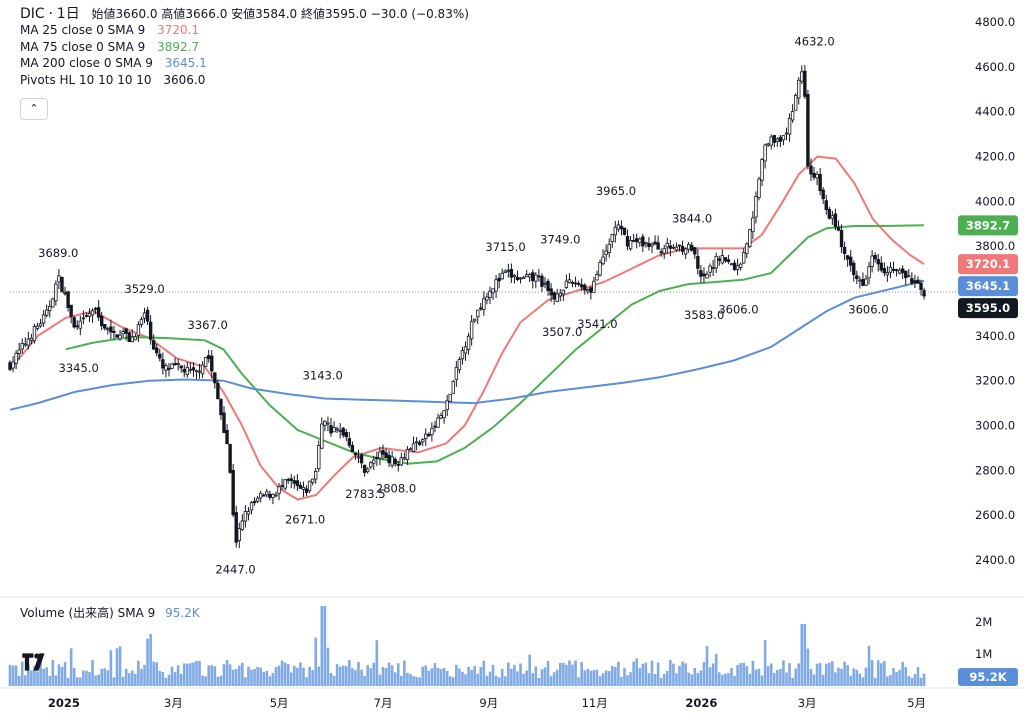 The height and width of the screenshot is (722, 1024). Describe the element at coordinates (988, 225) in the screenshot. I see `price-badge-label: 3892.7` at that location.